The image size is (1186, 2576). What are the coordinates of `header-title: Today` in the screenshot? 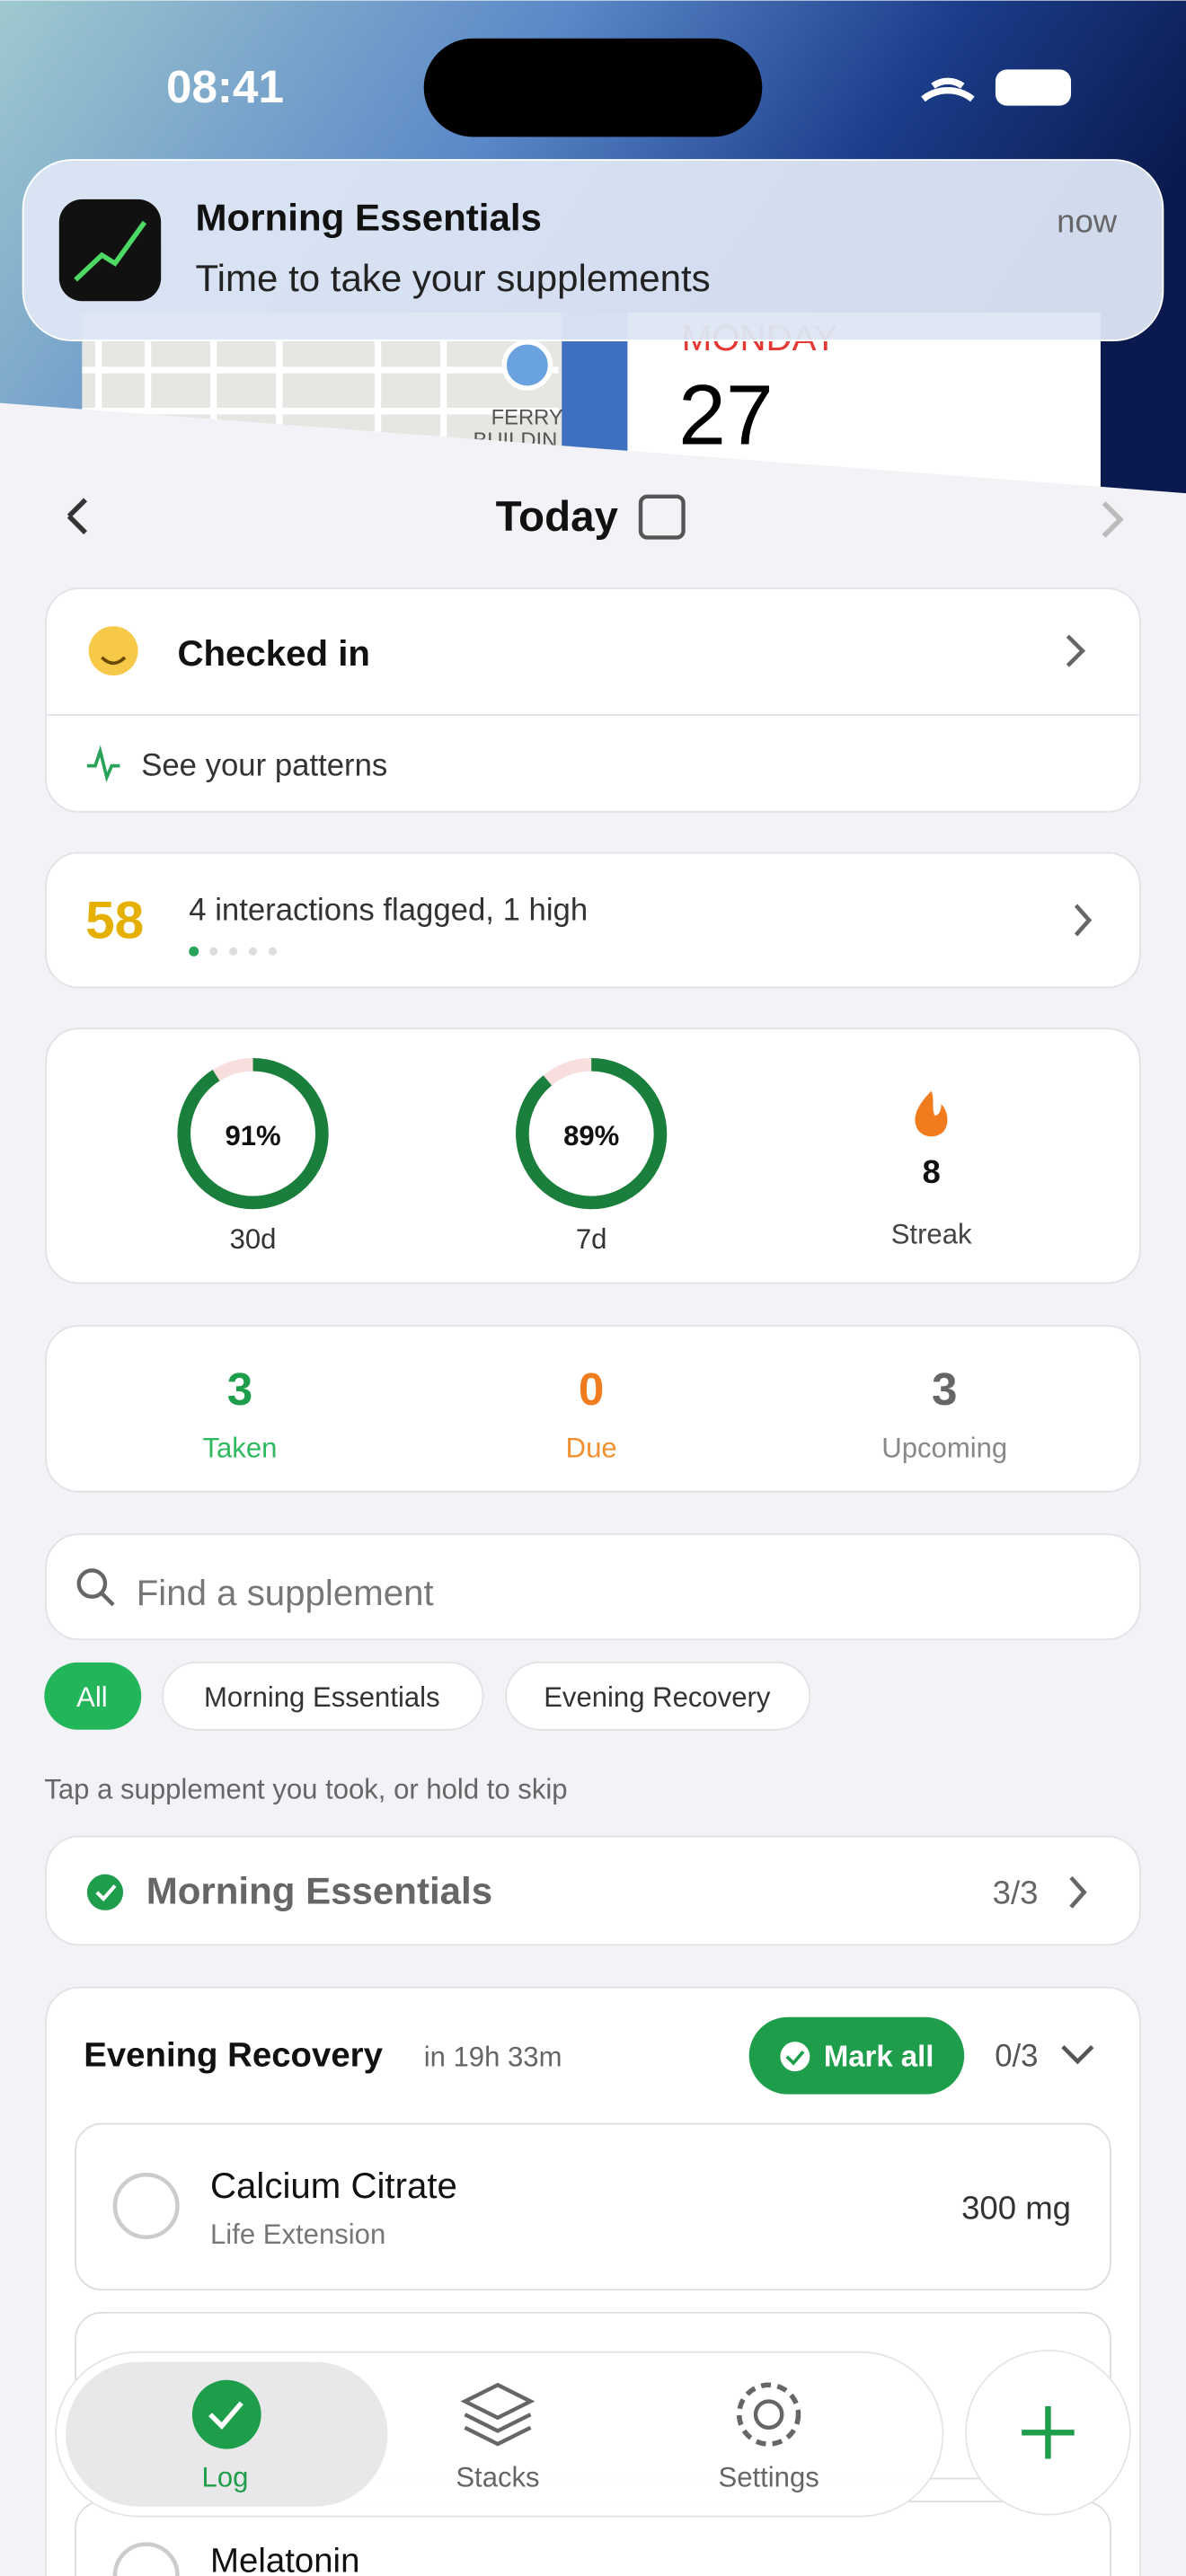 It's located at (557, 517).